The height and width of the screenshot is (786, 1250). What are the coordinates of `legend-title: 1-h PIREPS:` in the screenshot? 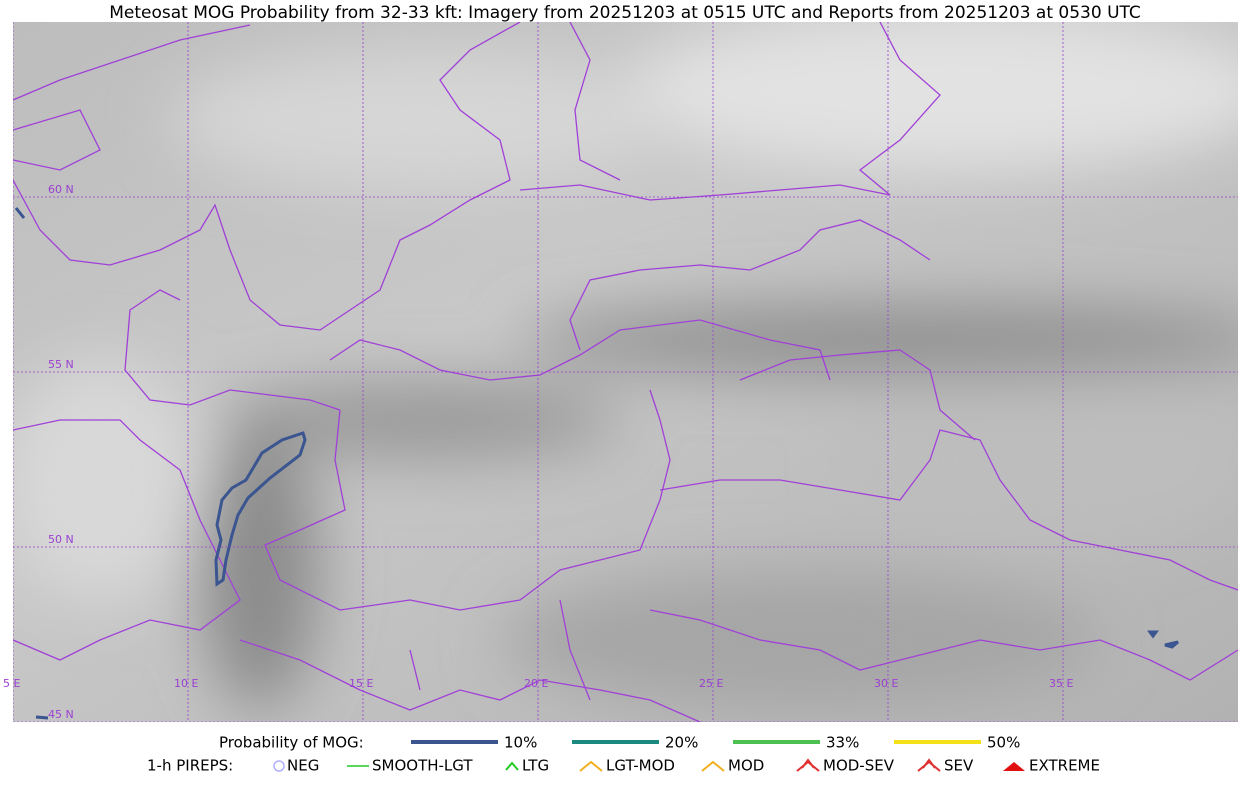 It's located at (190, 766).